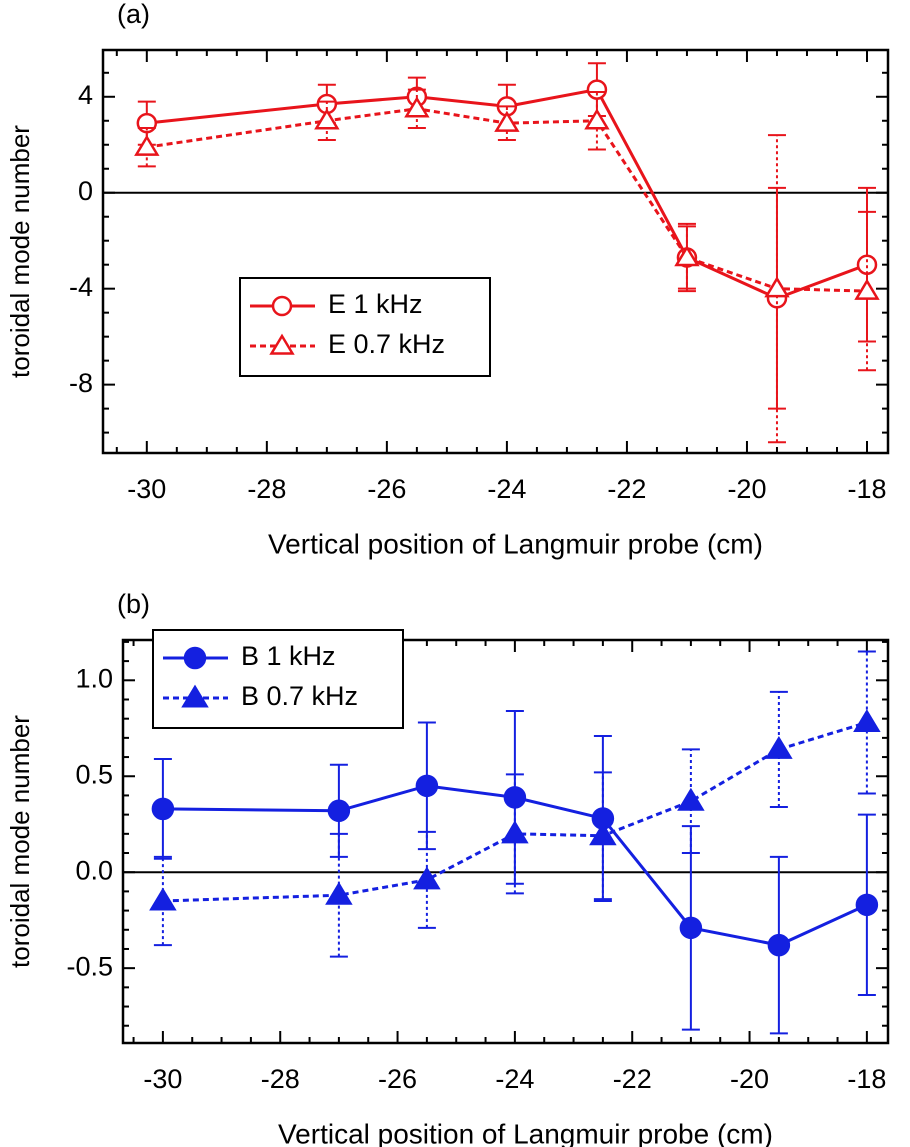  What do you see at coordinates (133, 604) in the screenshot?
I see `panel-label: (b)` at bounding box center [133, 604].